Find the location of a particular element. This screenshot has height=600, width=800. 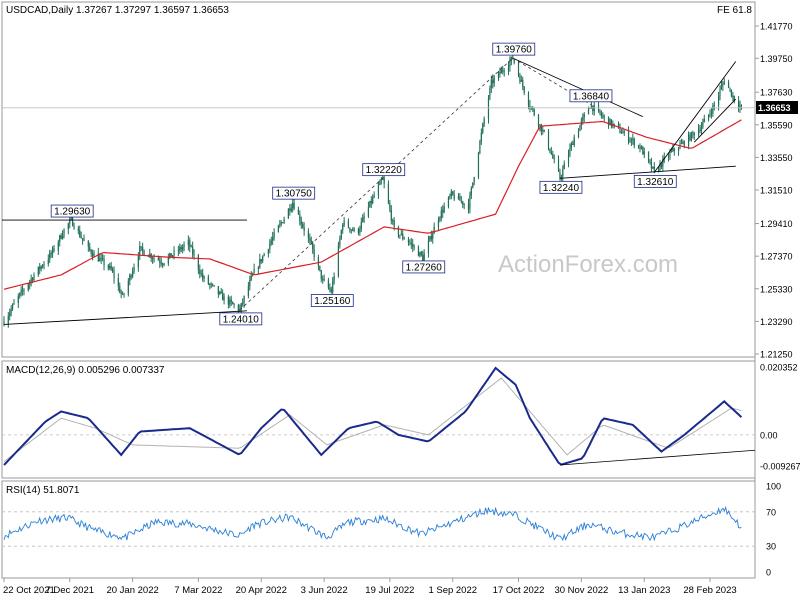

price-tick-label: 1.31510 is located at coordinates (776, 191).